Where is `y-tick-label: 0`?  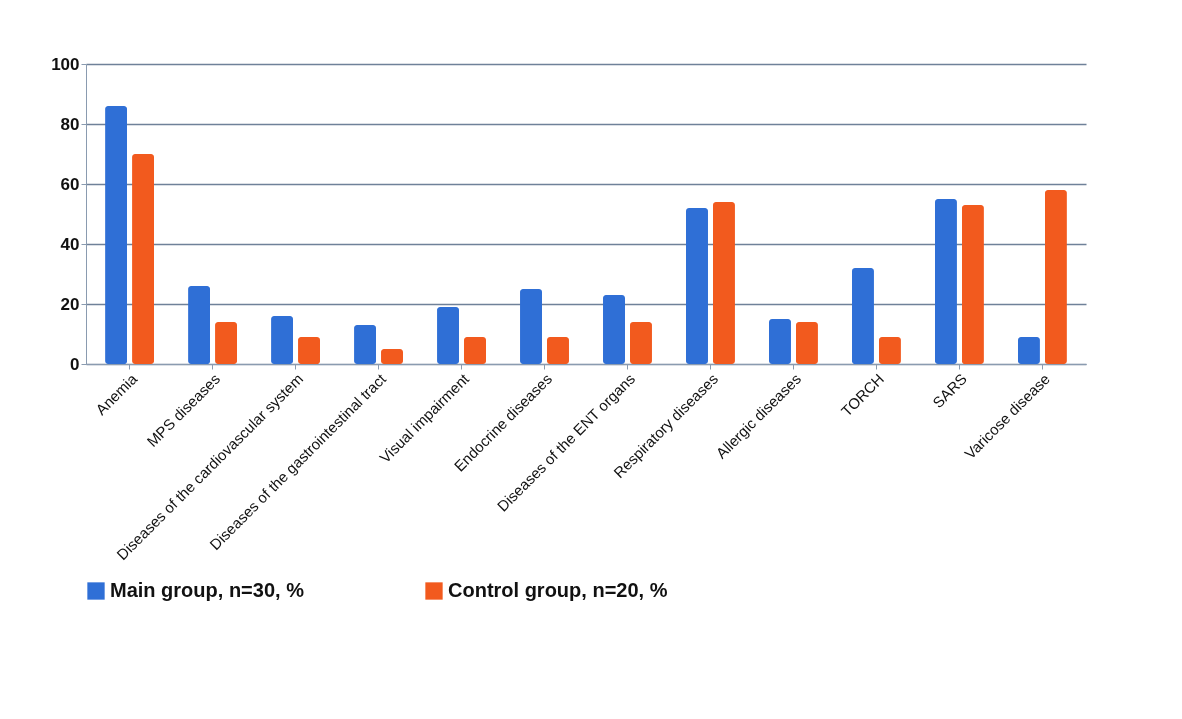 y-tick-label: 0 is located at coordinates (75, 364).